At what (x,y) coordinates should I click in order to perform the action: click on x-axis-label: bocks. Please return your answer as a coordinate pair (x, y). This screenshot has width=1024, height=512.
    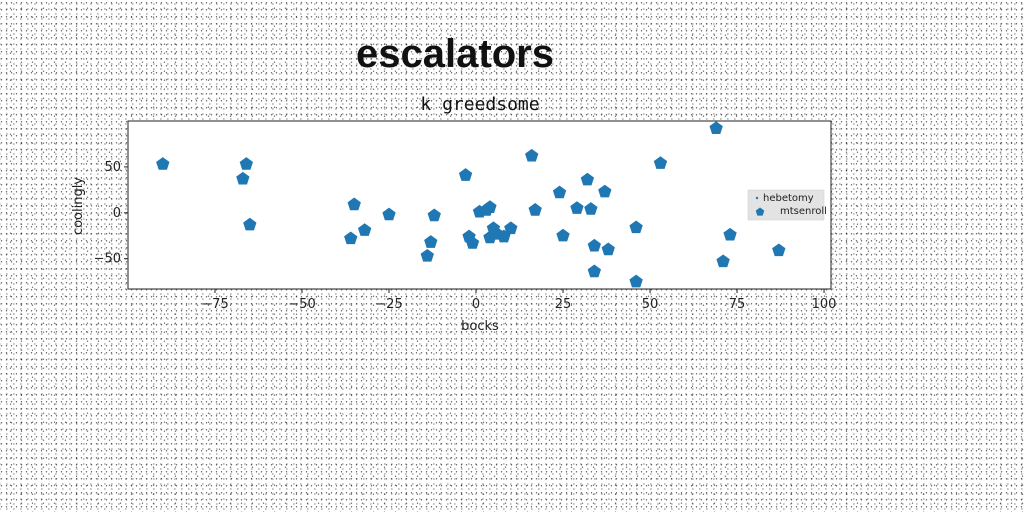
    Looking at the image, I should click on (480, 326).